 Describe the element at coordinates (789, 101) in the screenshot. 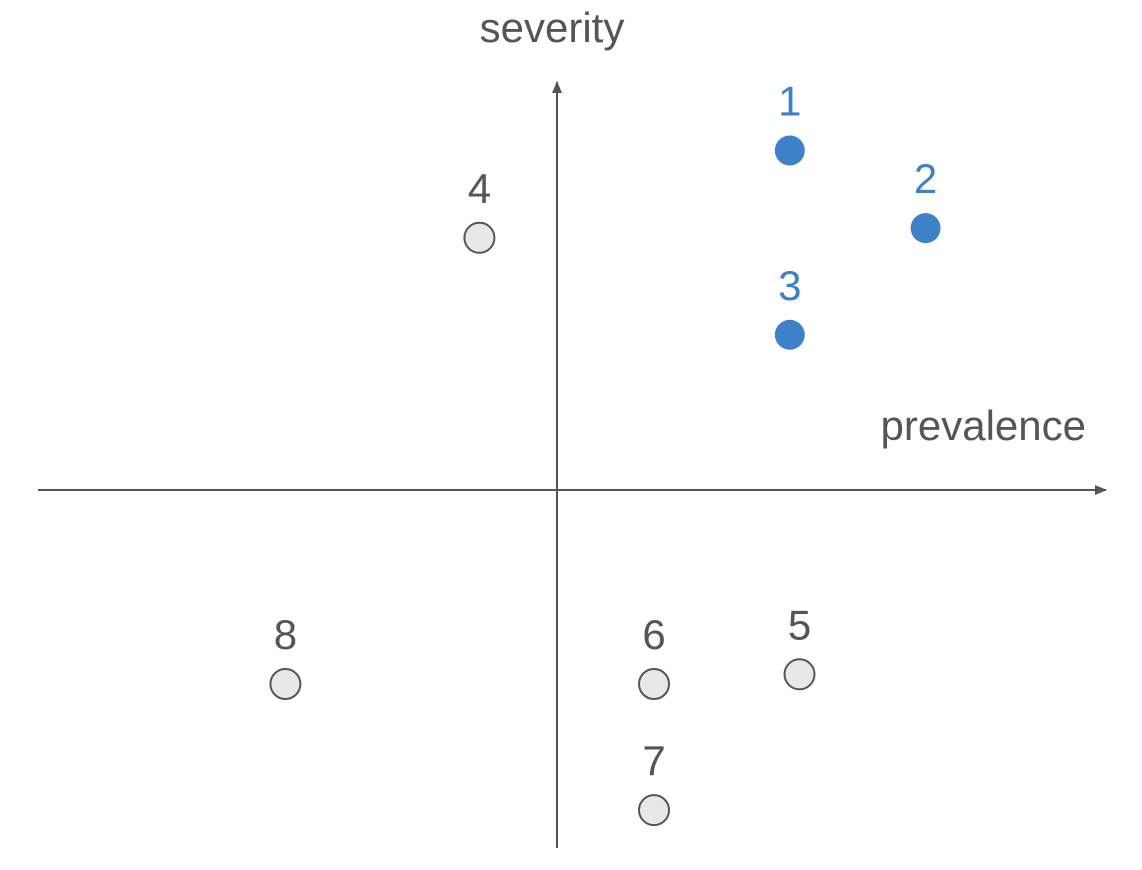

I see `point-1-label: 1` at that location.